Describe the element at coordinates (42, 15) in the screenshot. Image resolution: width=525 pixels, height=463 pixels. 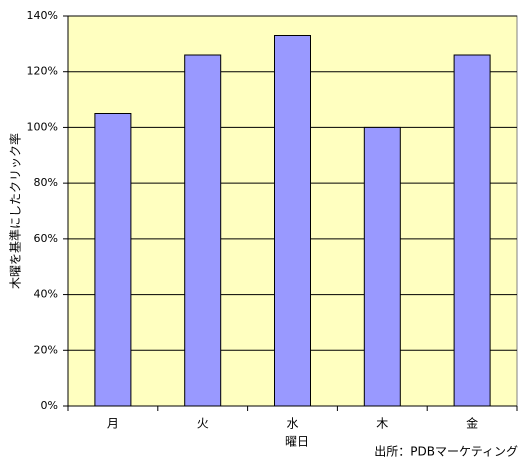
I see `y-tick-label: 140%` at that location.